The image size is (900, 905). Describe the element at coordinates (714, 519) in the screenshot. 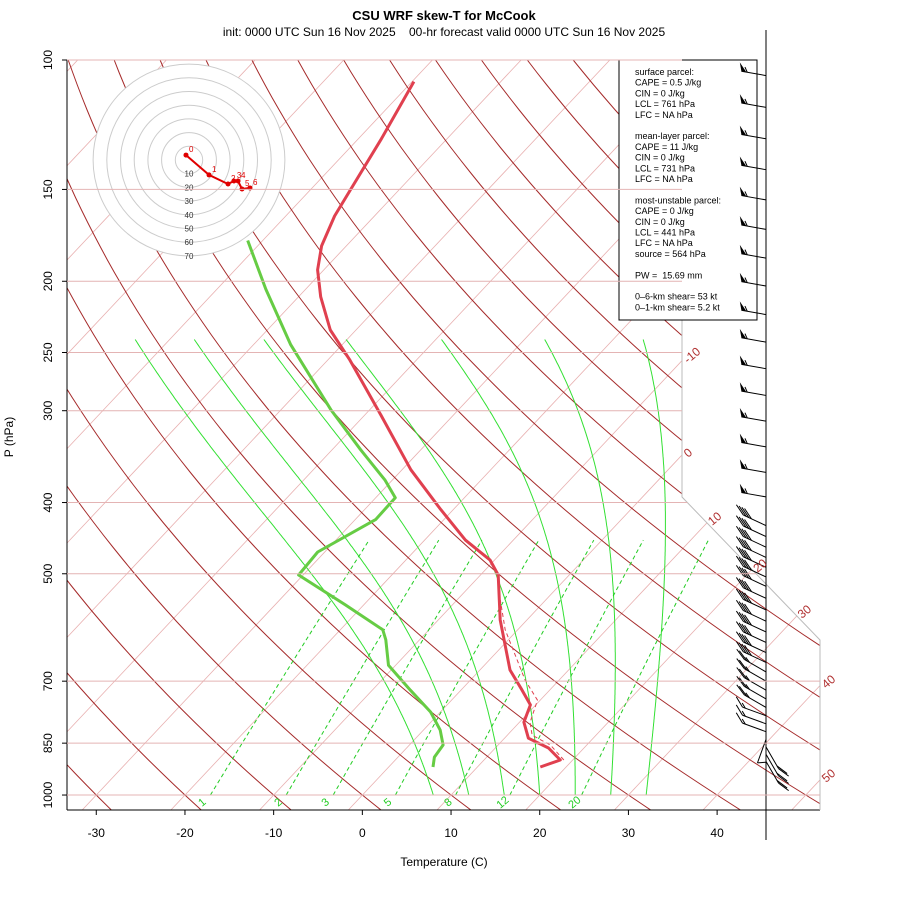

I see `isotherm-label: 10` at that location.